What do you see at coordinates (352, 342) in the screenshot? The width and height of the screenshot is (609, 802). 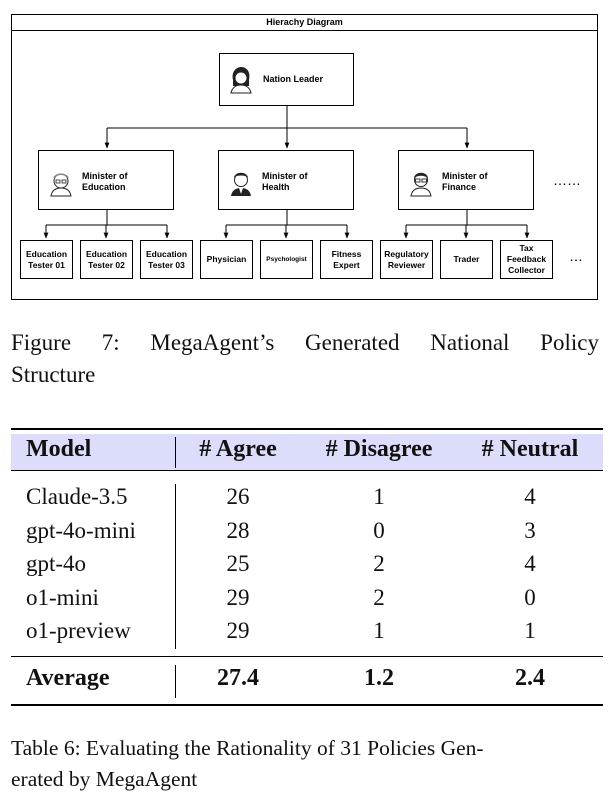 I see `caption-word: Generated` at bounding box center [352, 342].